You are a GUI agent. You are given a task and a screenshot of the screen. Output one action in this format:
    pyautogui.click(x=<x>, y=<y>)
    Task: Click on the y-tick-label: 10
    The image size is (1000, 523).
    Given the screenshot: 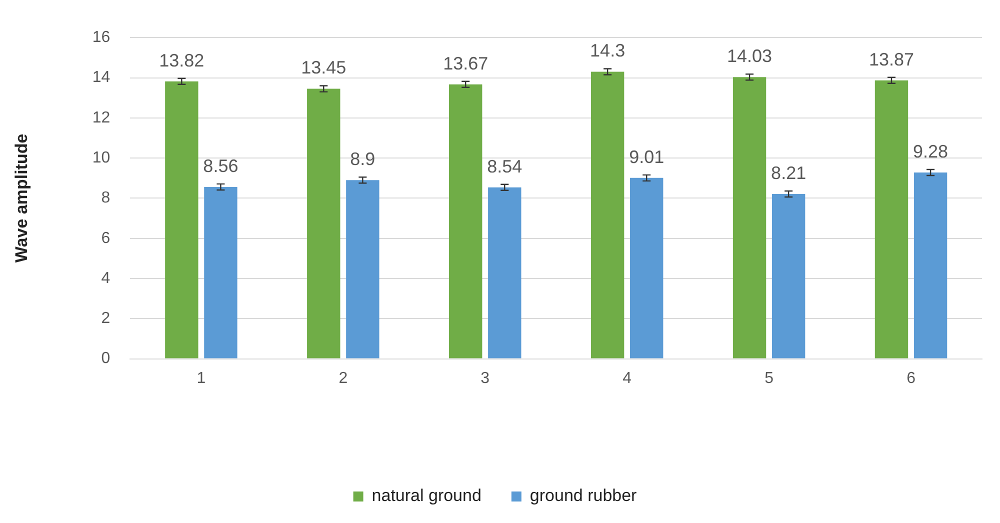 What is the action you would take?
    pyautogui.click(x=101, y=157)
    